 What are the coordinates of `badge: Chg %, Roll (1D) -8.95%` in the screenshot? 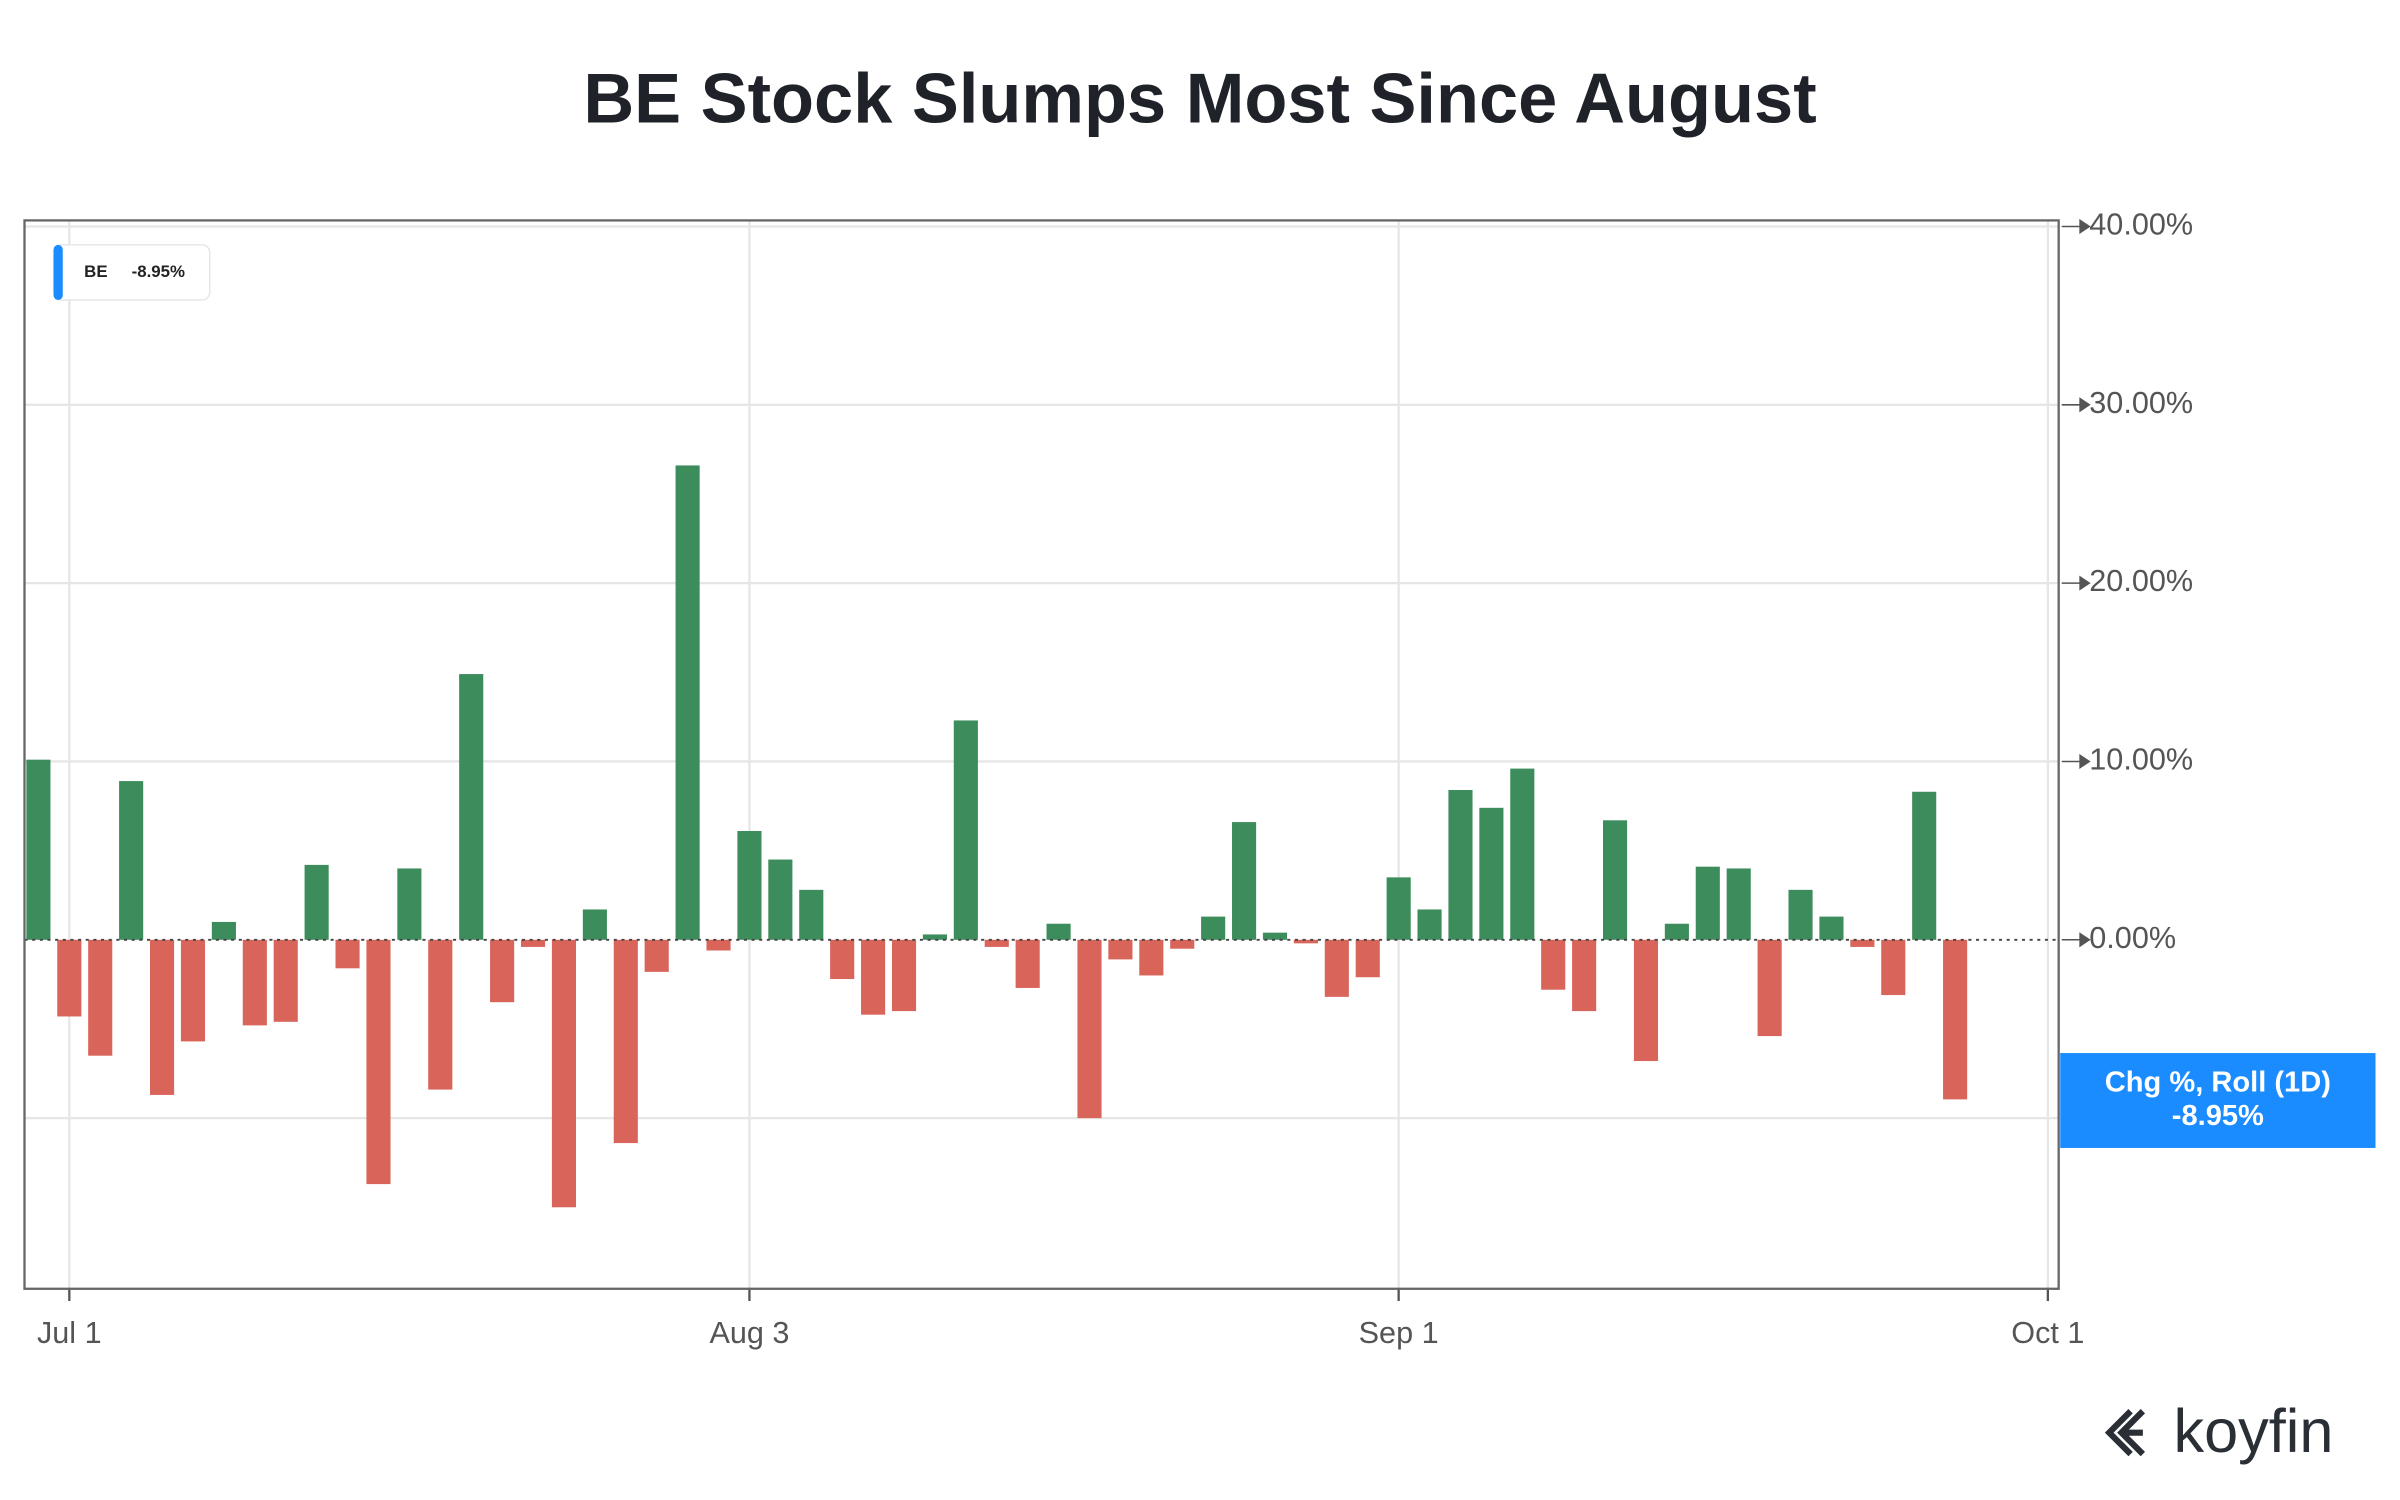 It's located at (2218, 1100).